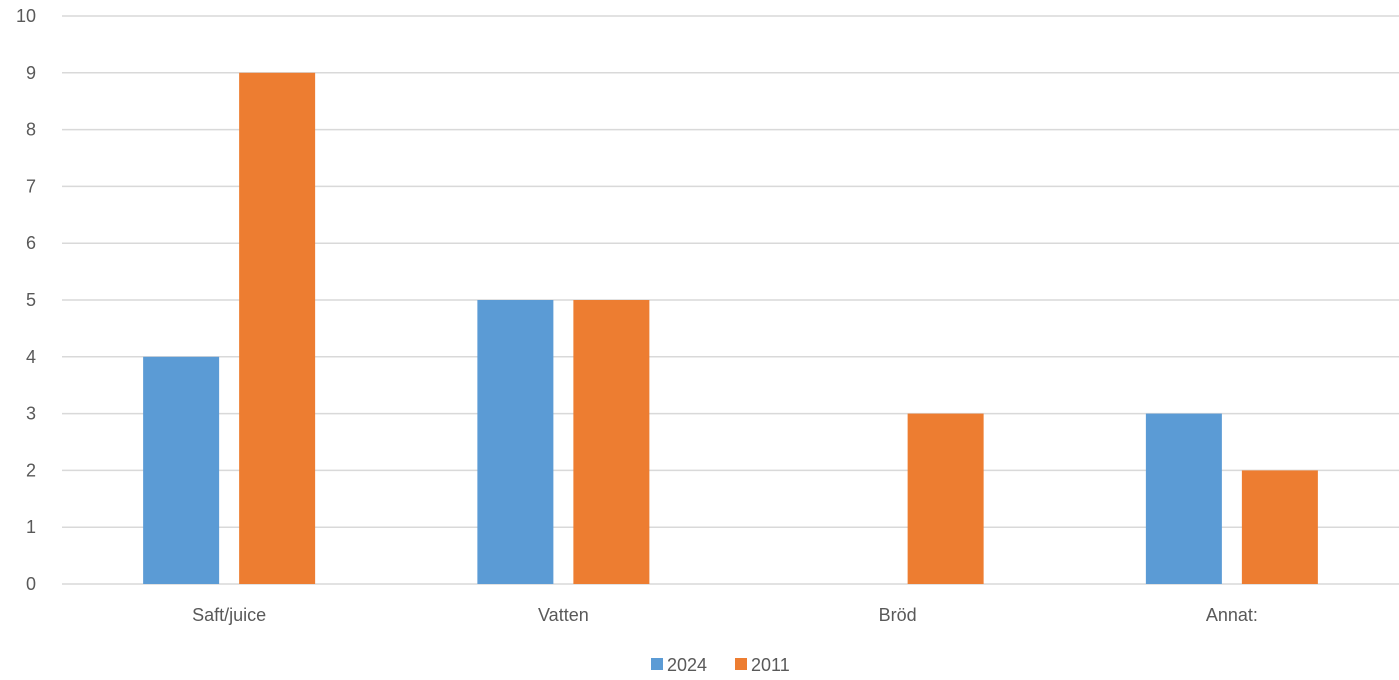 The image size is (1399, 680). What do you see at coordinates (741, 664) in the screenshot?
I see `legend-swatch-2011` at bounding box center [741, 664].